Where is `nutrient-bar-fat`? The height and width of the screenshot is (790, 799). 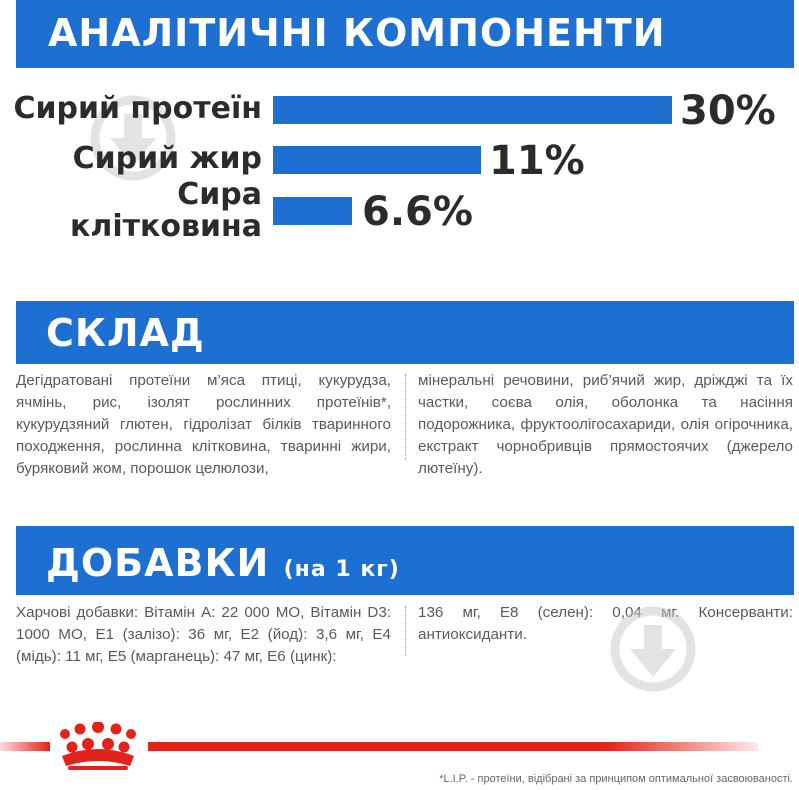 nutrient-bar-fat is located at coordinates (377, 160).